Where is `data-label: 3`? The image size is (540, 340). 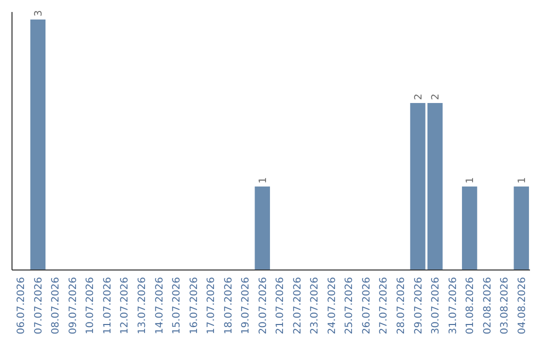 data-label: 3 is located at coordinates (38, 13).